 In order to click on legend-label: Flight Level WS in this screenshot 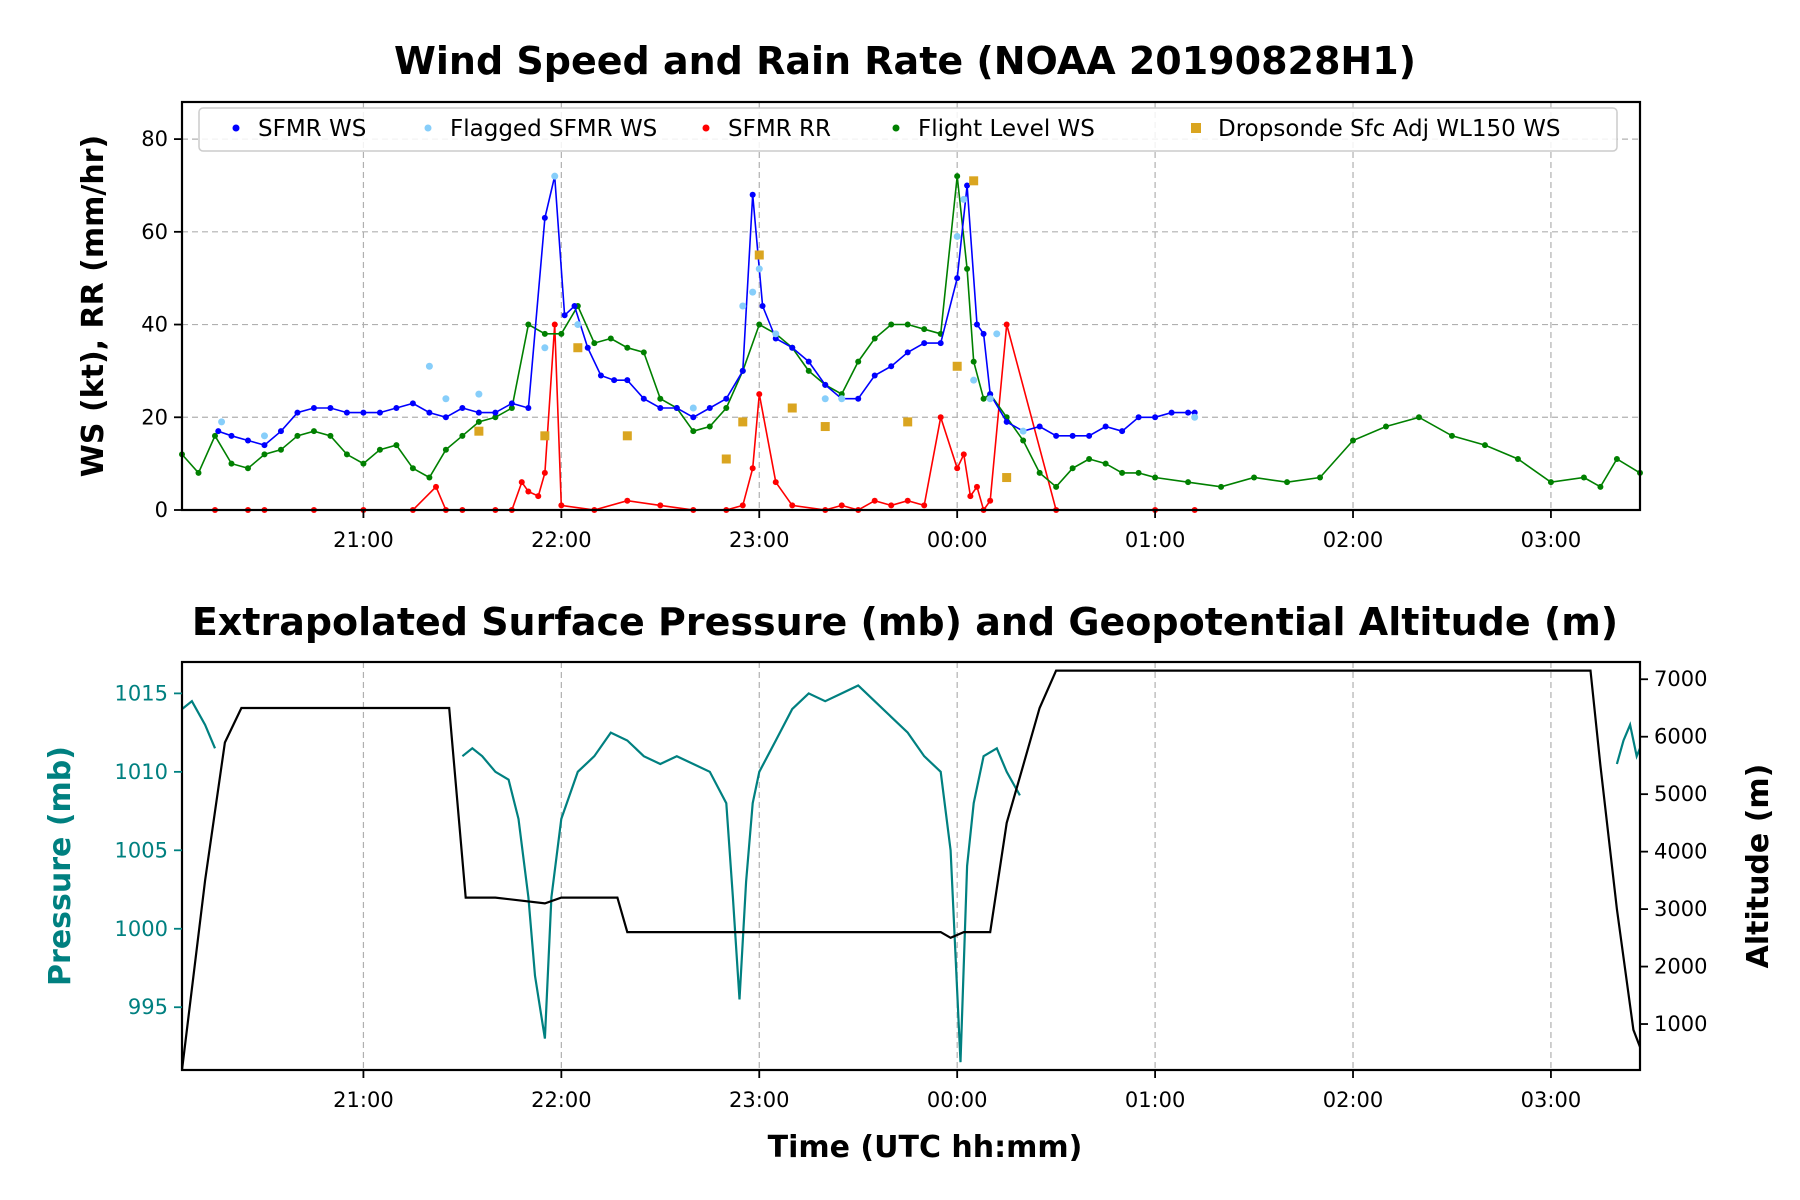, I will do `click(1006, 129)`.